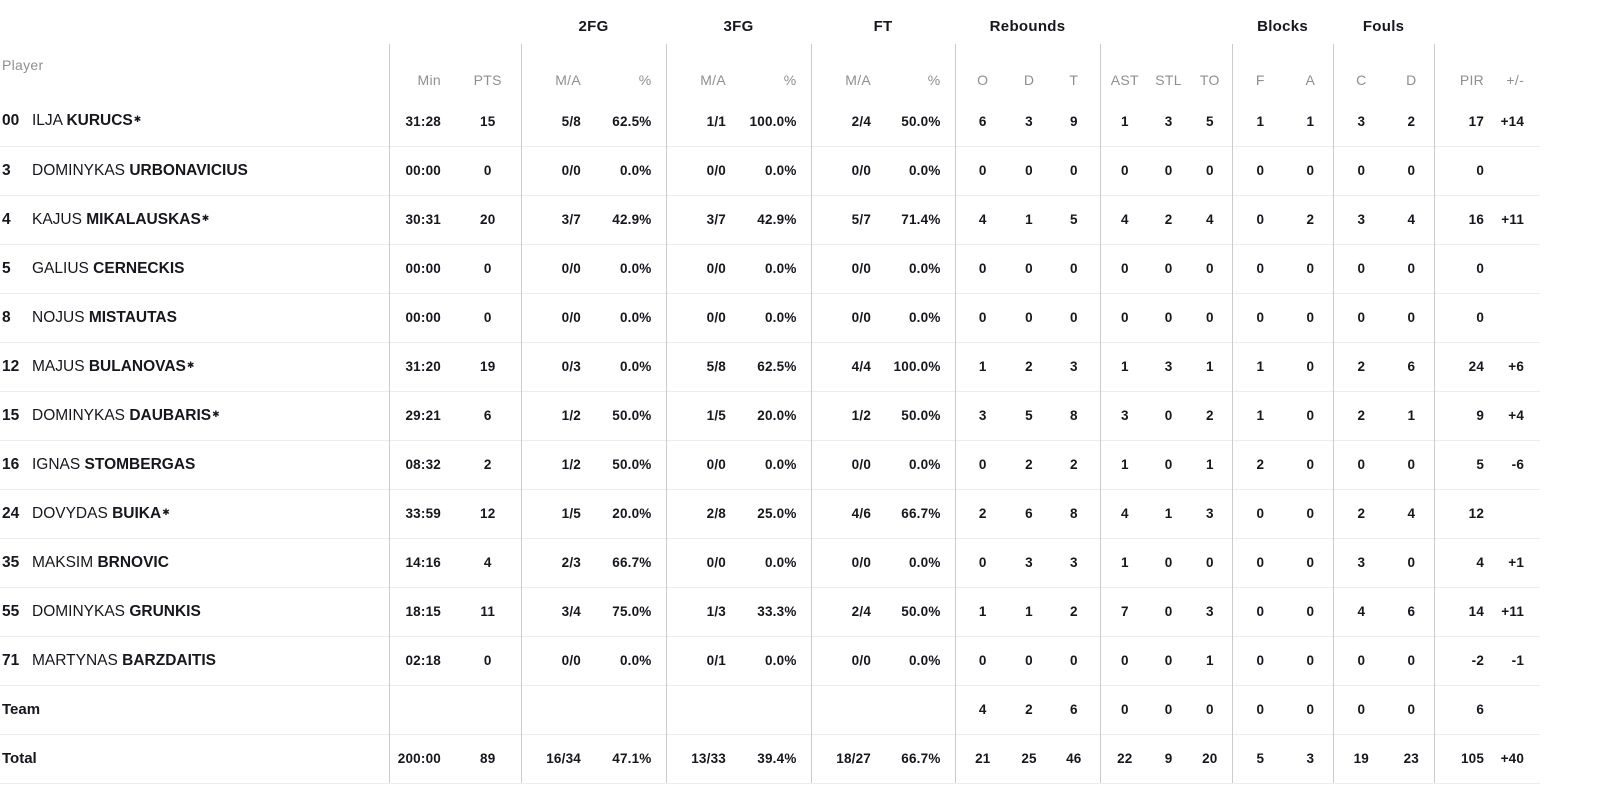 The height and width of the screenshot is (812, 1623). What do you see at coordinates (703, 709) in the screenshot?
I see `stat-cell-3fg-ma` at bounding box center [703, 709].